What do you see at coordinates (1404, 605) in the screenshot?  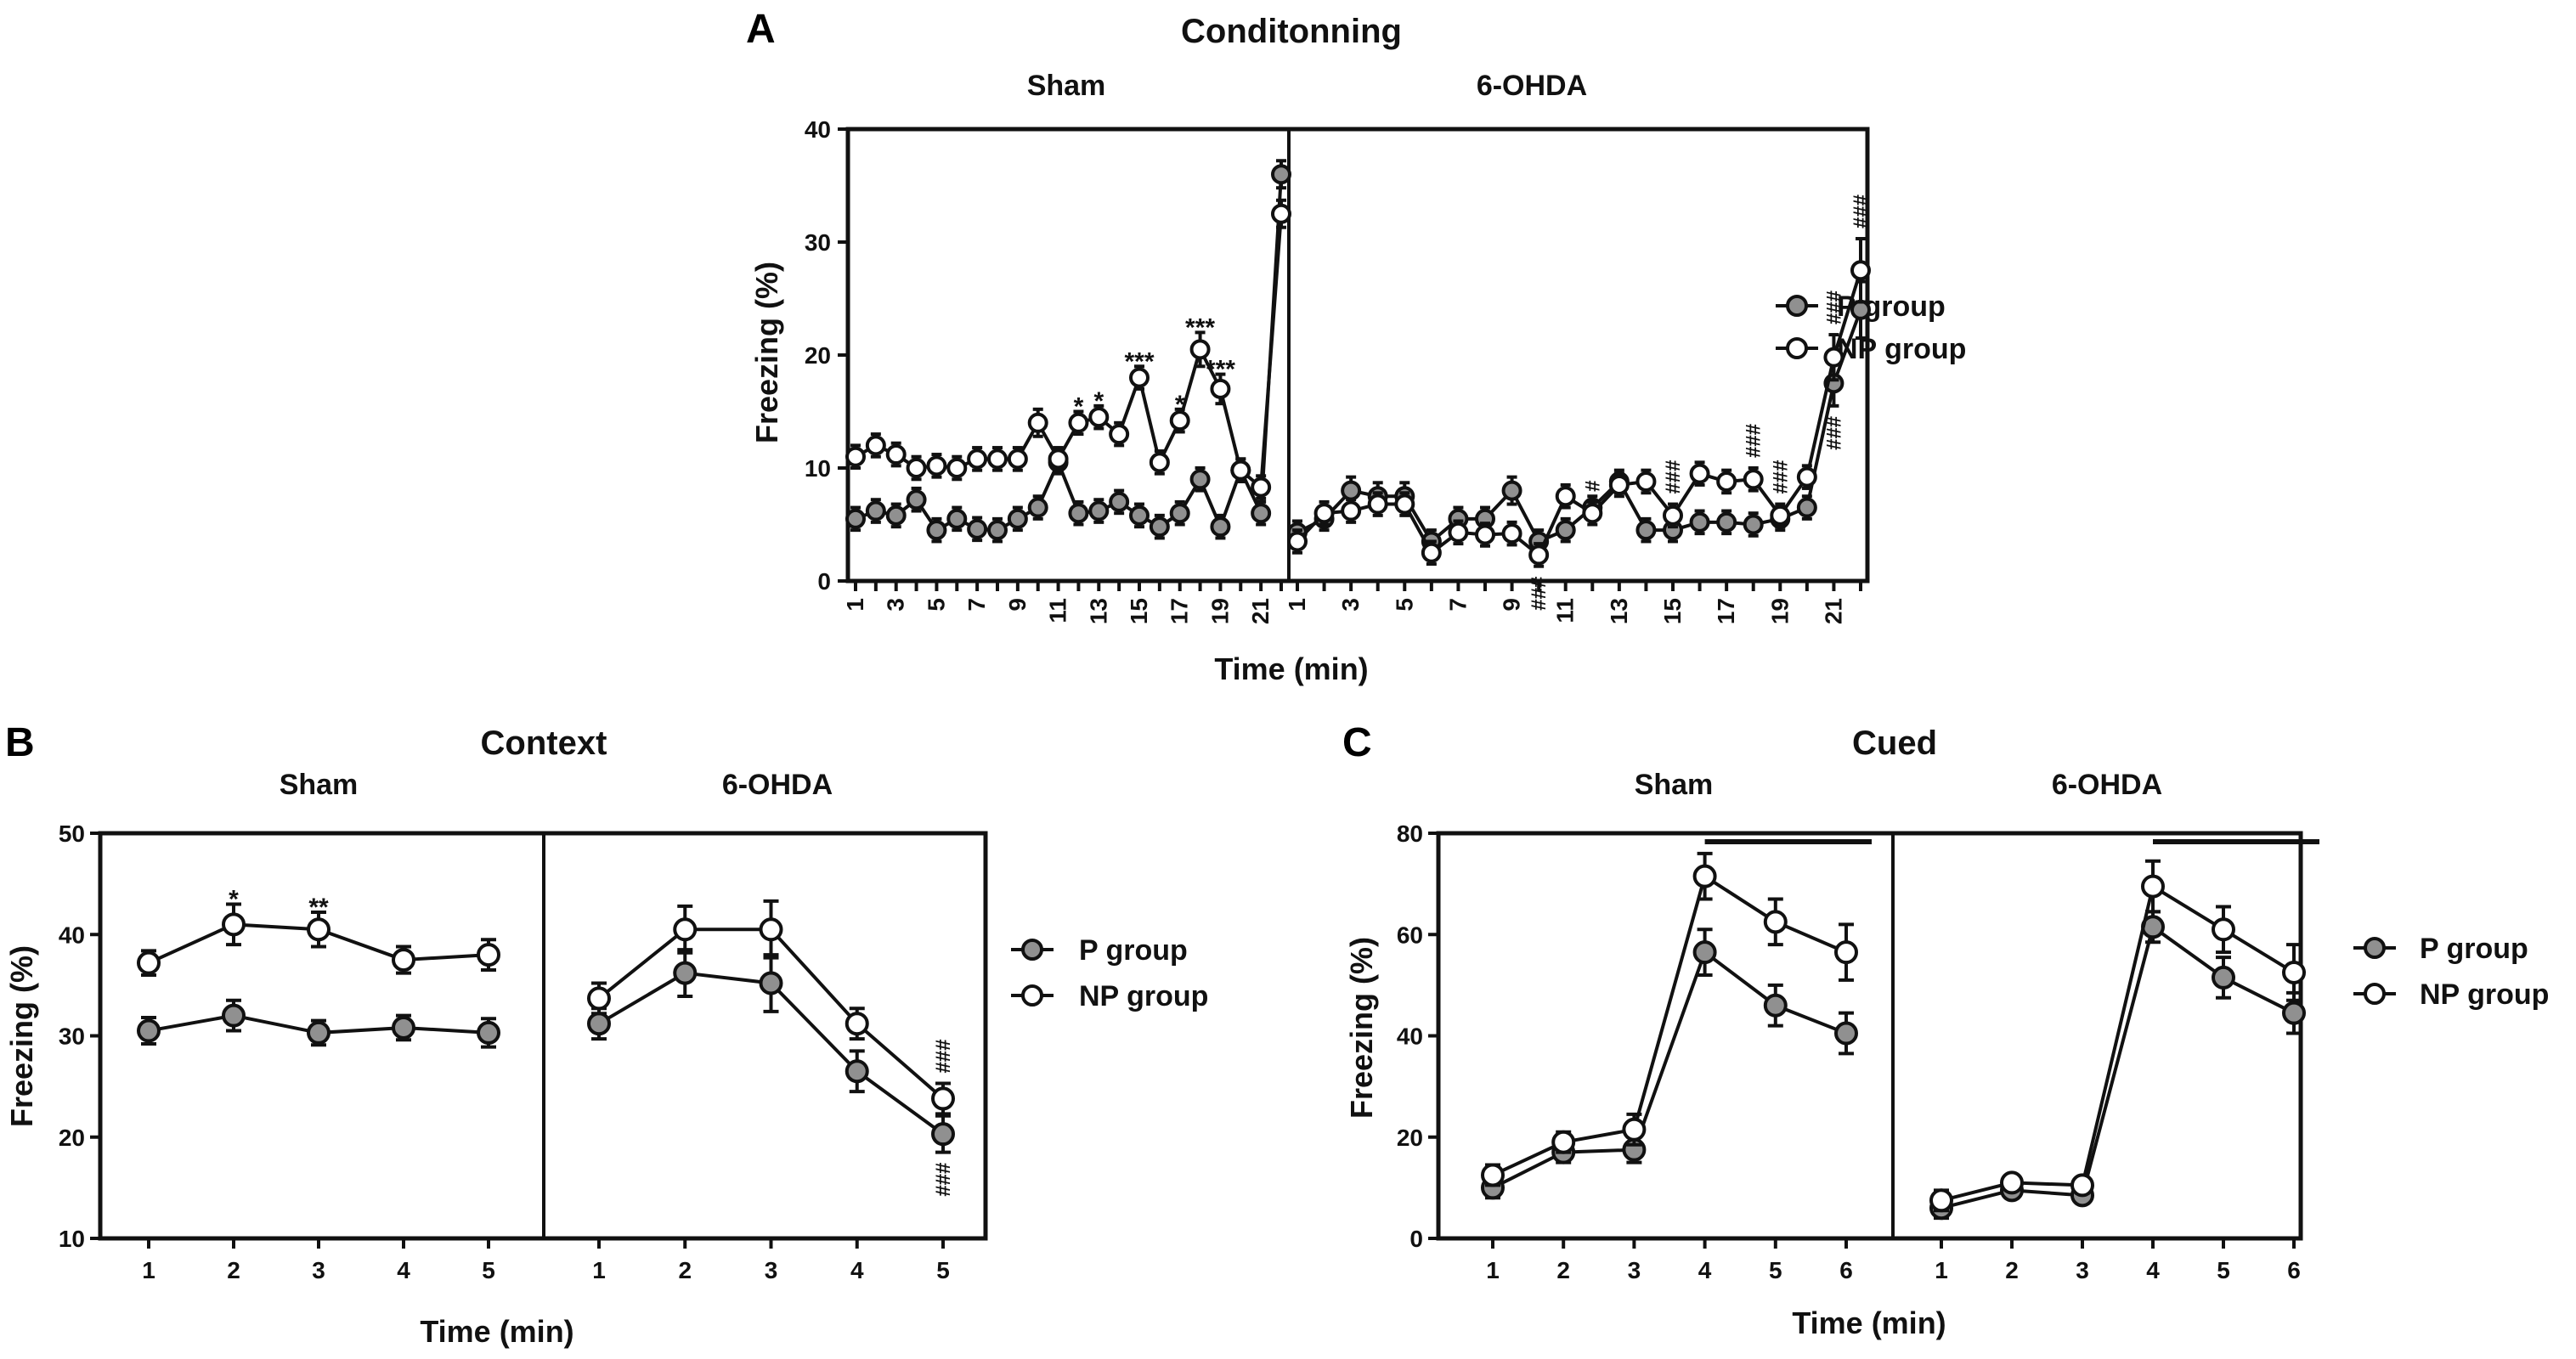 I see `x-tick-label-a: 5` at bounding box center [1404, 605].